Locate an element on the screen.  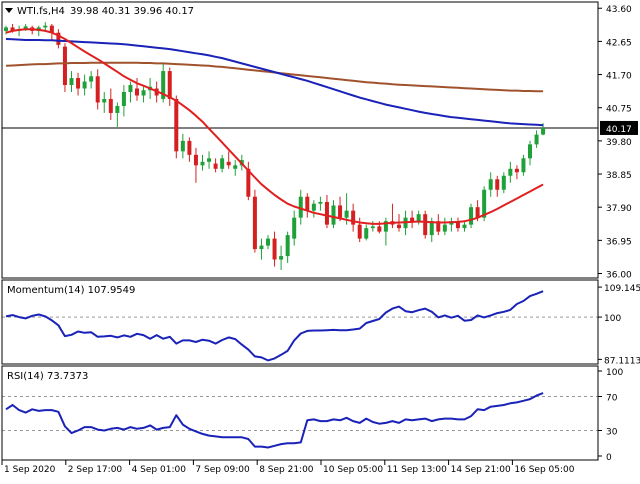
last-price-badge is located at coordinates (619, 127).